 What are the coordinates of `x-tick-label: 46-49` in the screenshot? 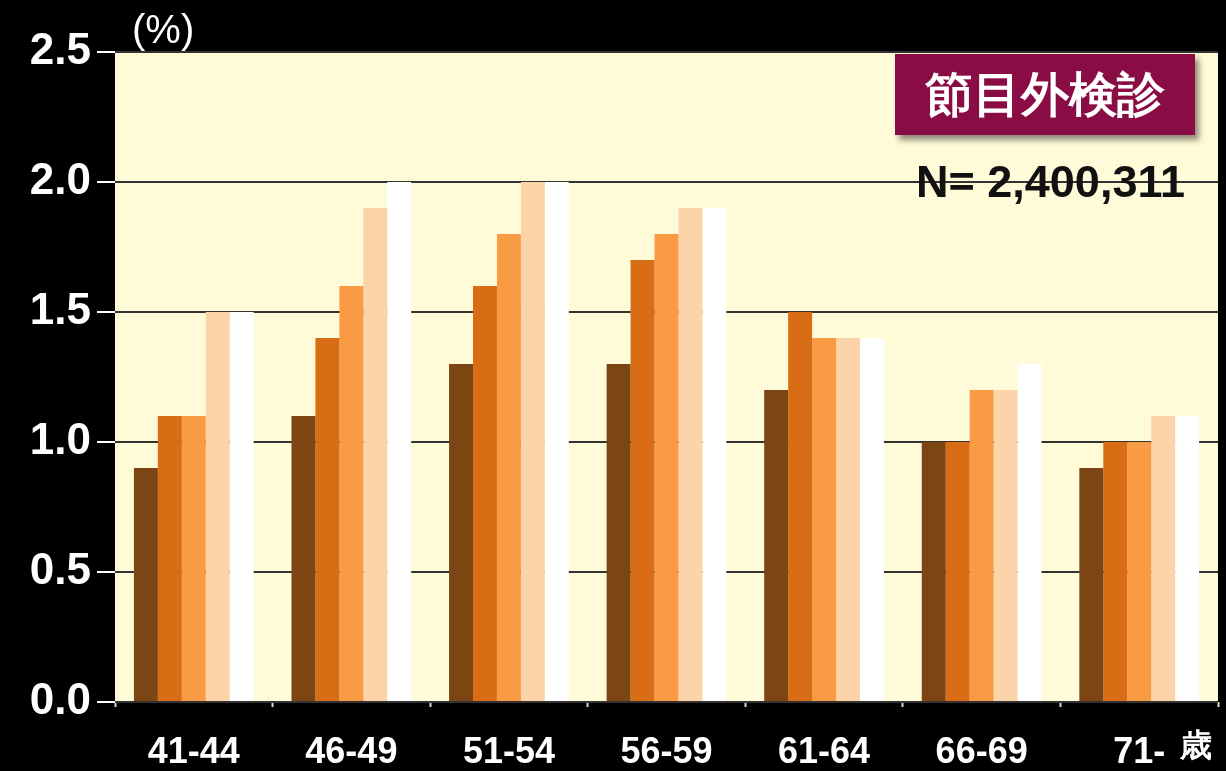 It's located at (351, 750).